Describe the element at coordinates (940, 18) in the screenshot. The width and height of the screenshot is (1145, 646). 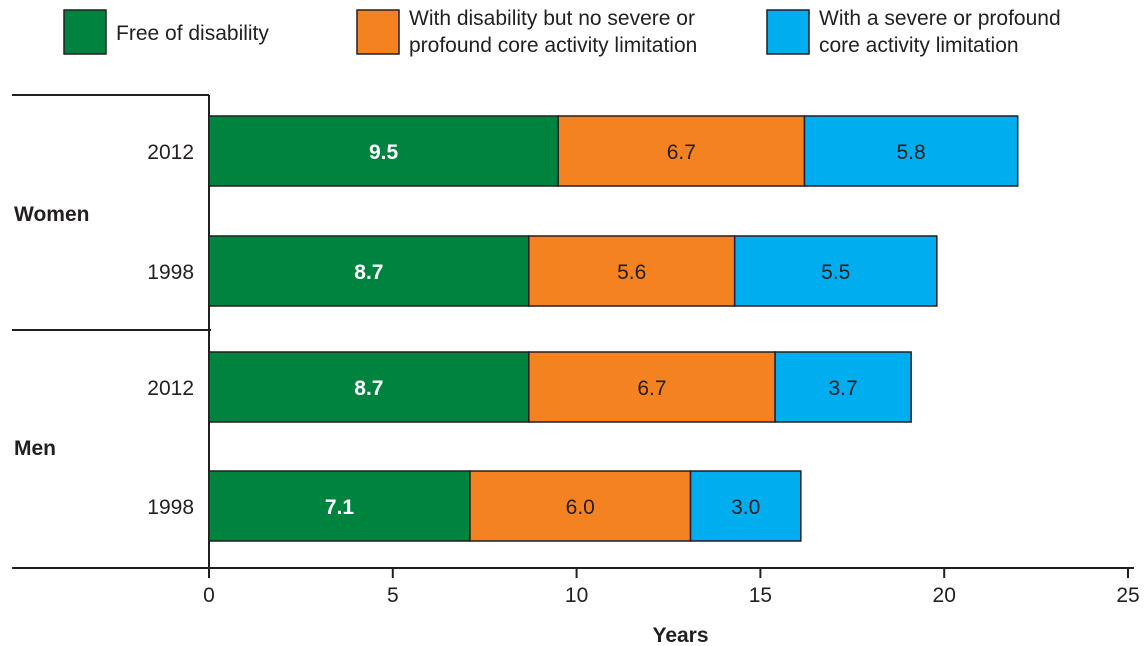
I see `legend-label-line: With a severe or profound` at that location.